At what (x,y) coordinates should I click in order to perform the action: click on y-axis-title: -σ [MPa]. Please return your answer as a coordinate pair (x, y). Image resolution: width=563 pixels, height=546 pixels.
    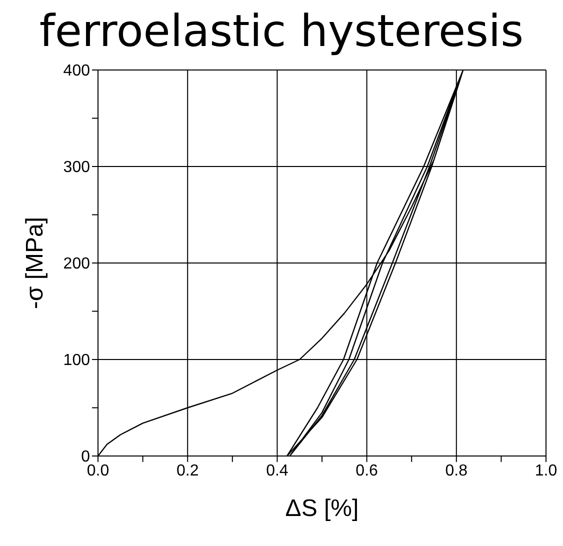
    Looking at the image, I should click on (35, 263).